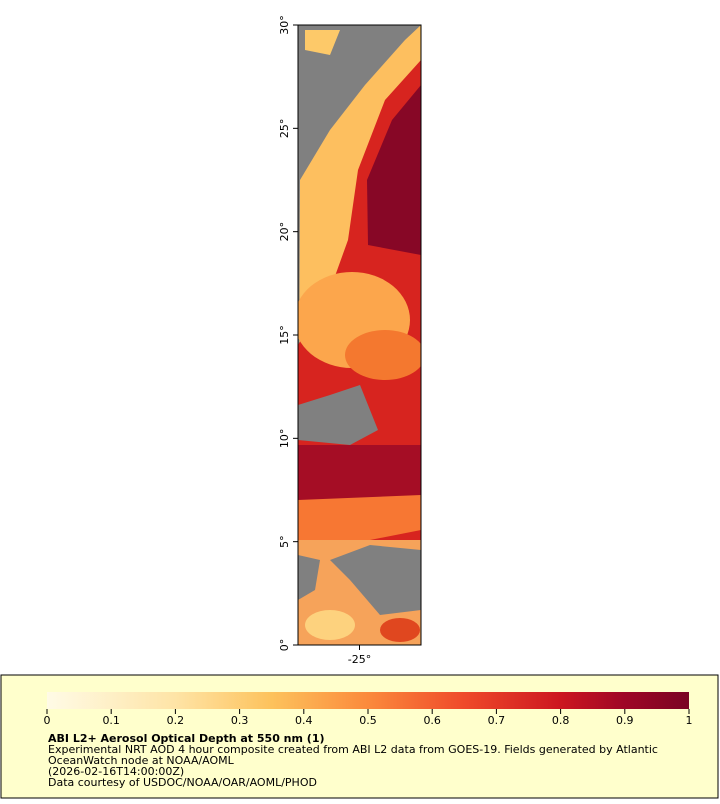  Describe the element at coordinates (304, 720) in the screenshot. I see `colorbar-tick-label: 0.4` at that location.